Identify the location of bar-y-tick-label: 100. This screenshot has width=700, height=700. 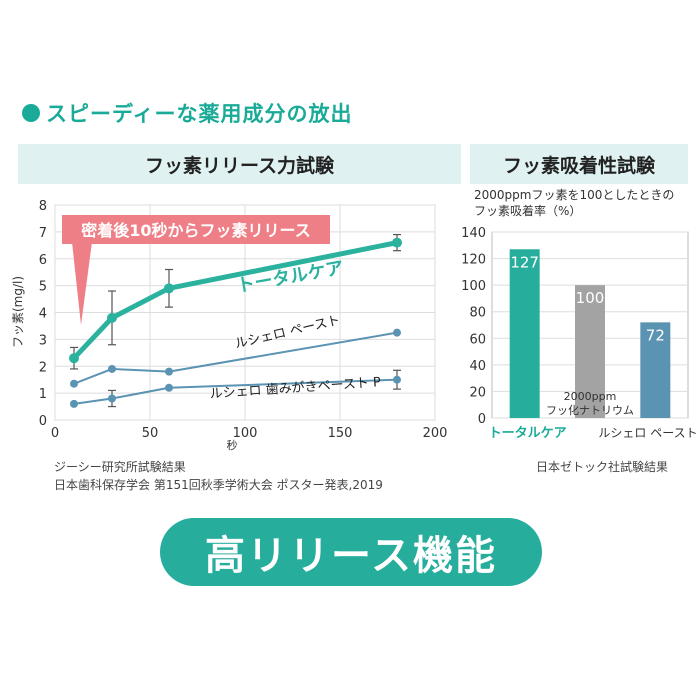
(473, 286).